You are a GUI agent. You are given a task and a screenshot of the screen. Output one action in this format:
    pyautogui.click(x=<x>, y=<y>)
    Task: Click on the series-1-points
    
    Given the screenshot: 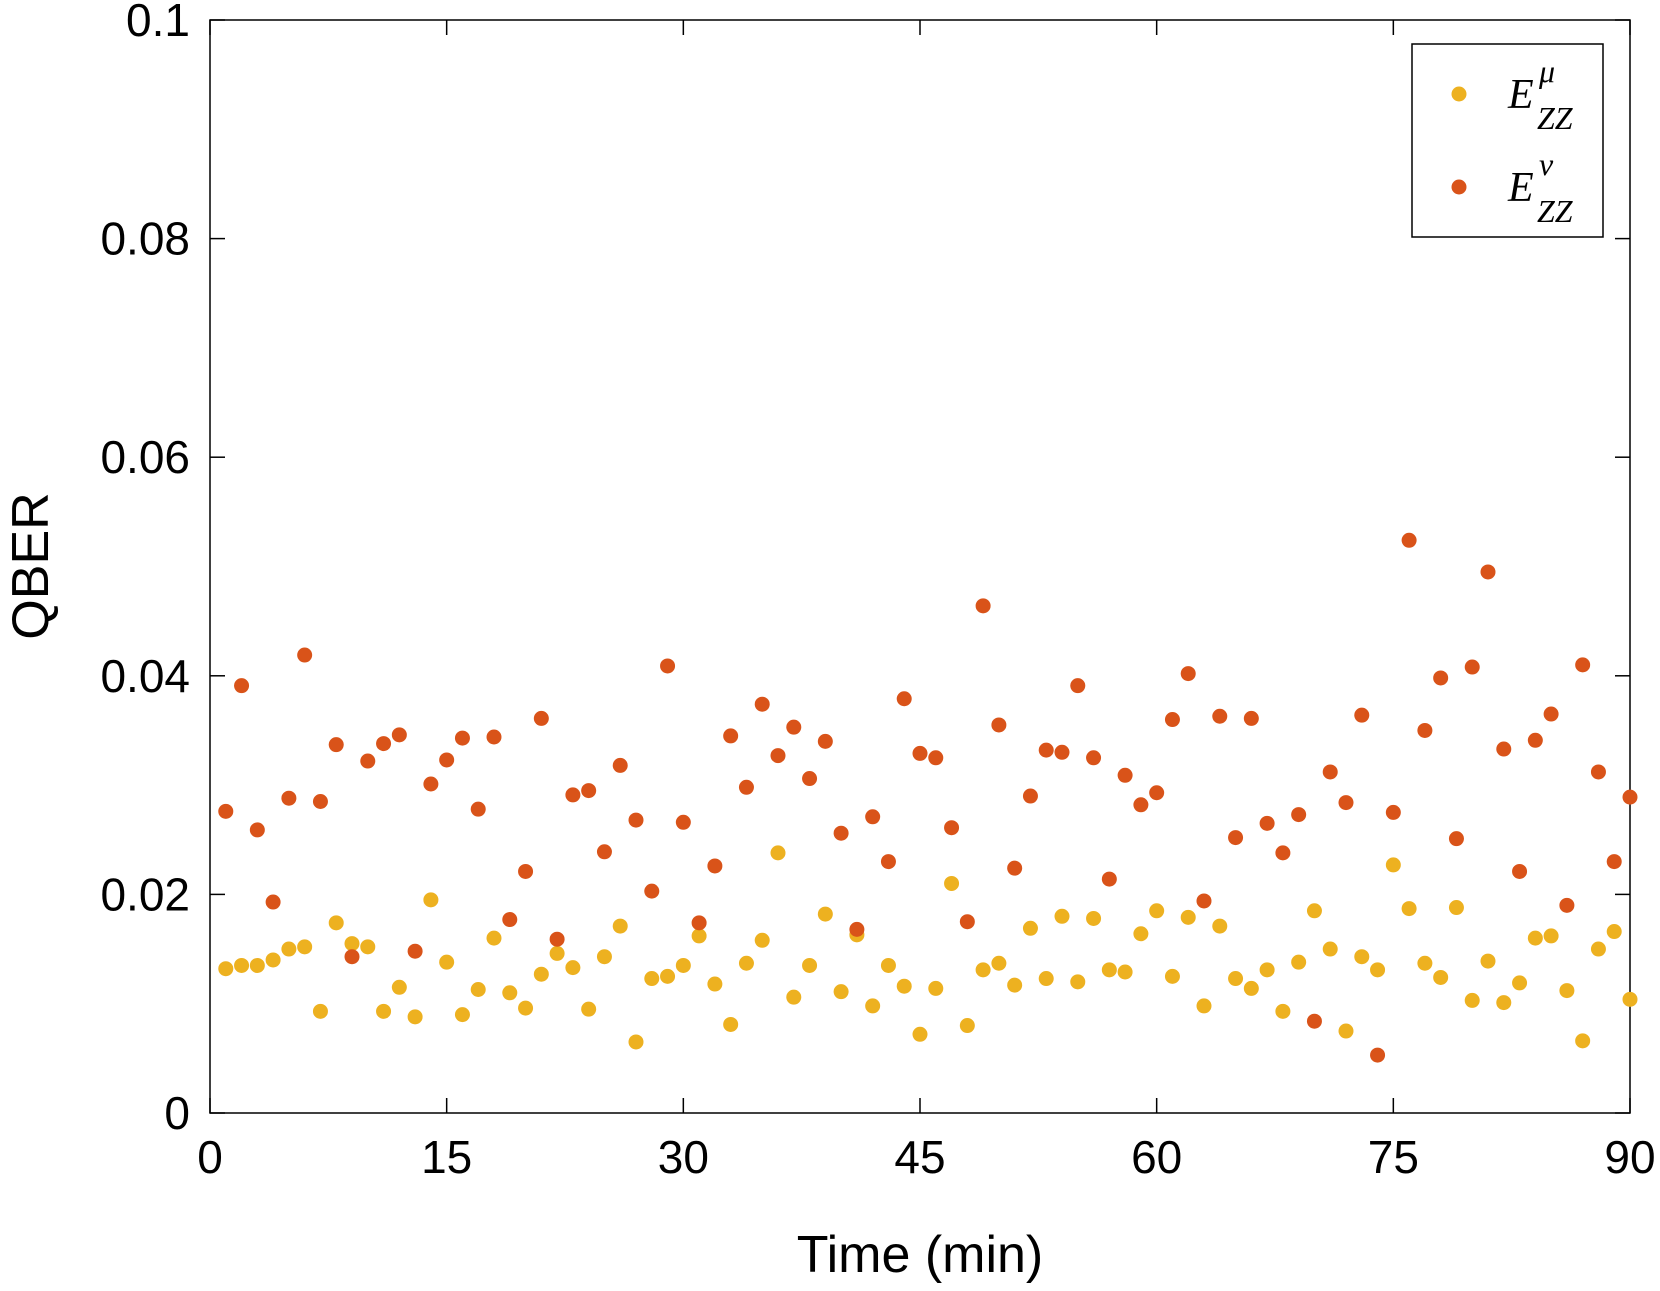 What is the action you would take?
    pyautogui.click(x=928, y=947)
    